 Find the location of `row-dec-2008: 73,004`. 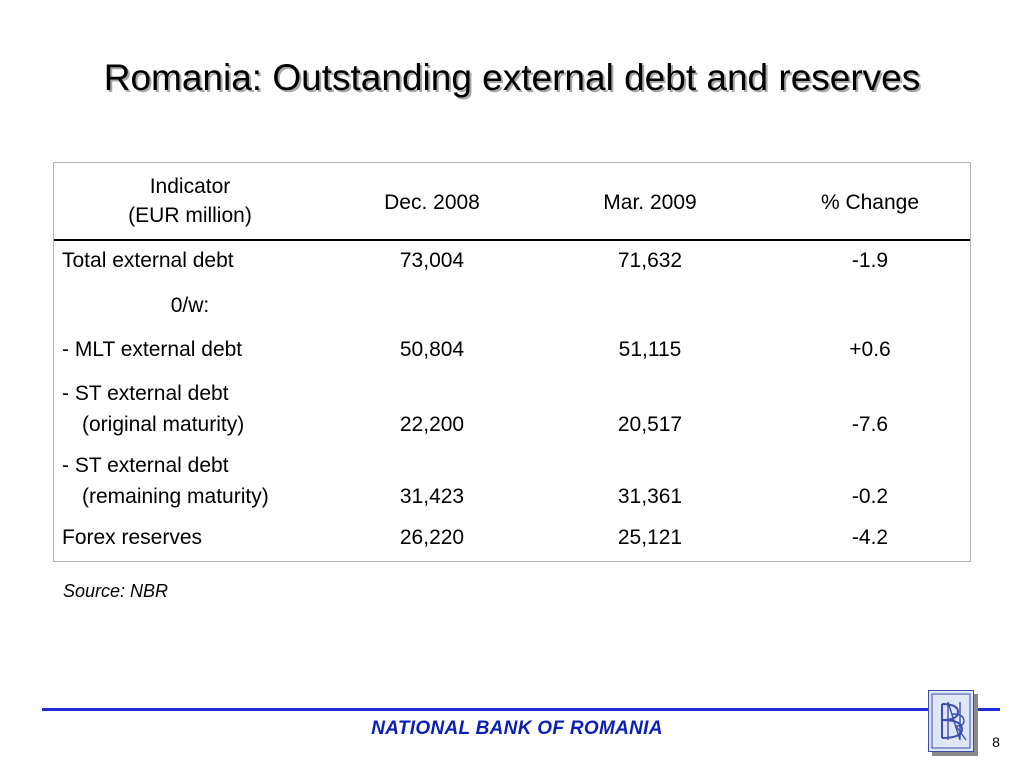

row-dec-2008: 73,004 is located at coordinates (432, 260).